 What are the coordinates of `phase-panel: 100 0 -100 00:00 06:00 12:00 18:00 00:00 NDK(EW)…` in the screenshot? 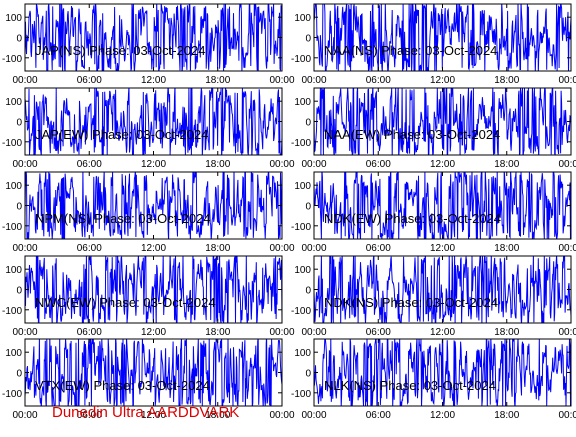 It's located at (433, 212).